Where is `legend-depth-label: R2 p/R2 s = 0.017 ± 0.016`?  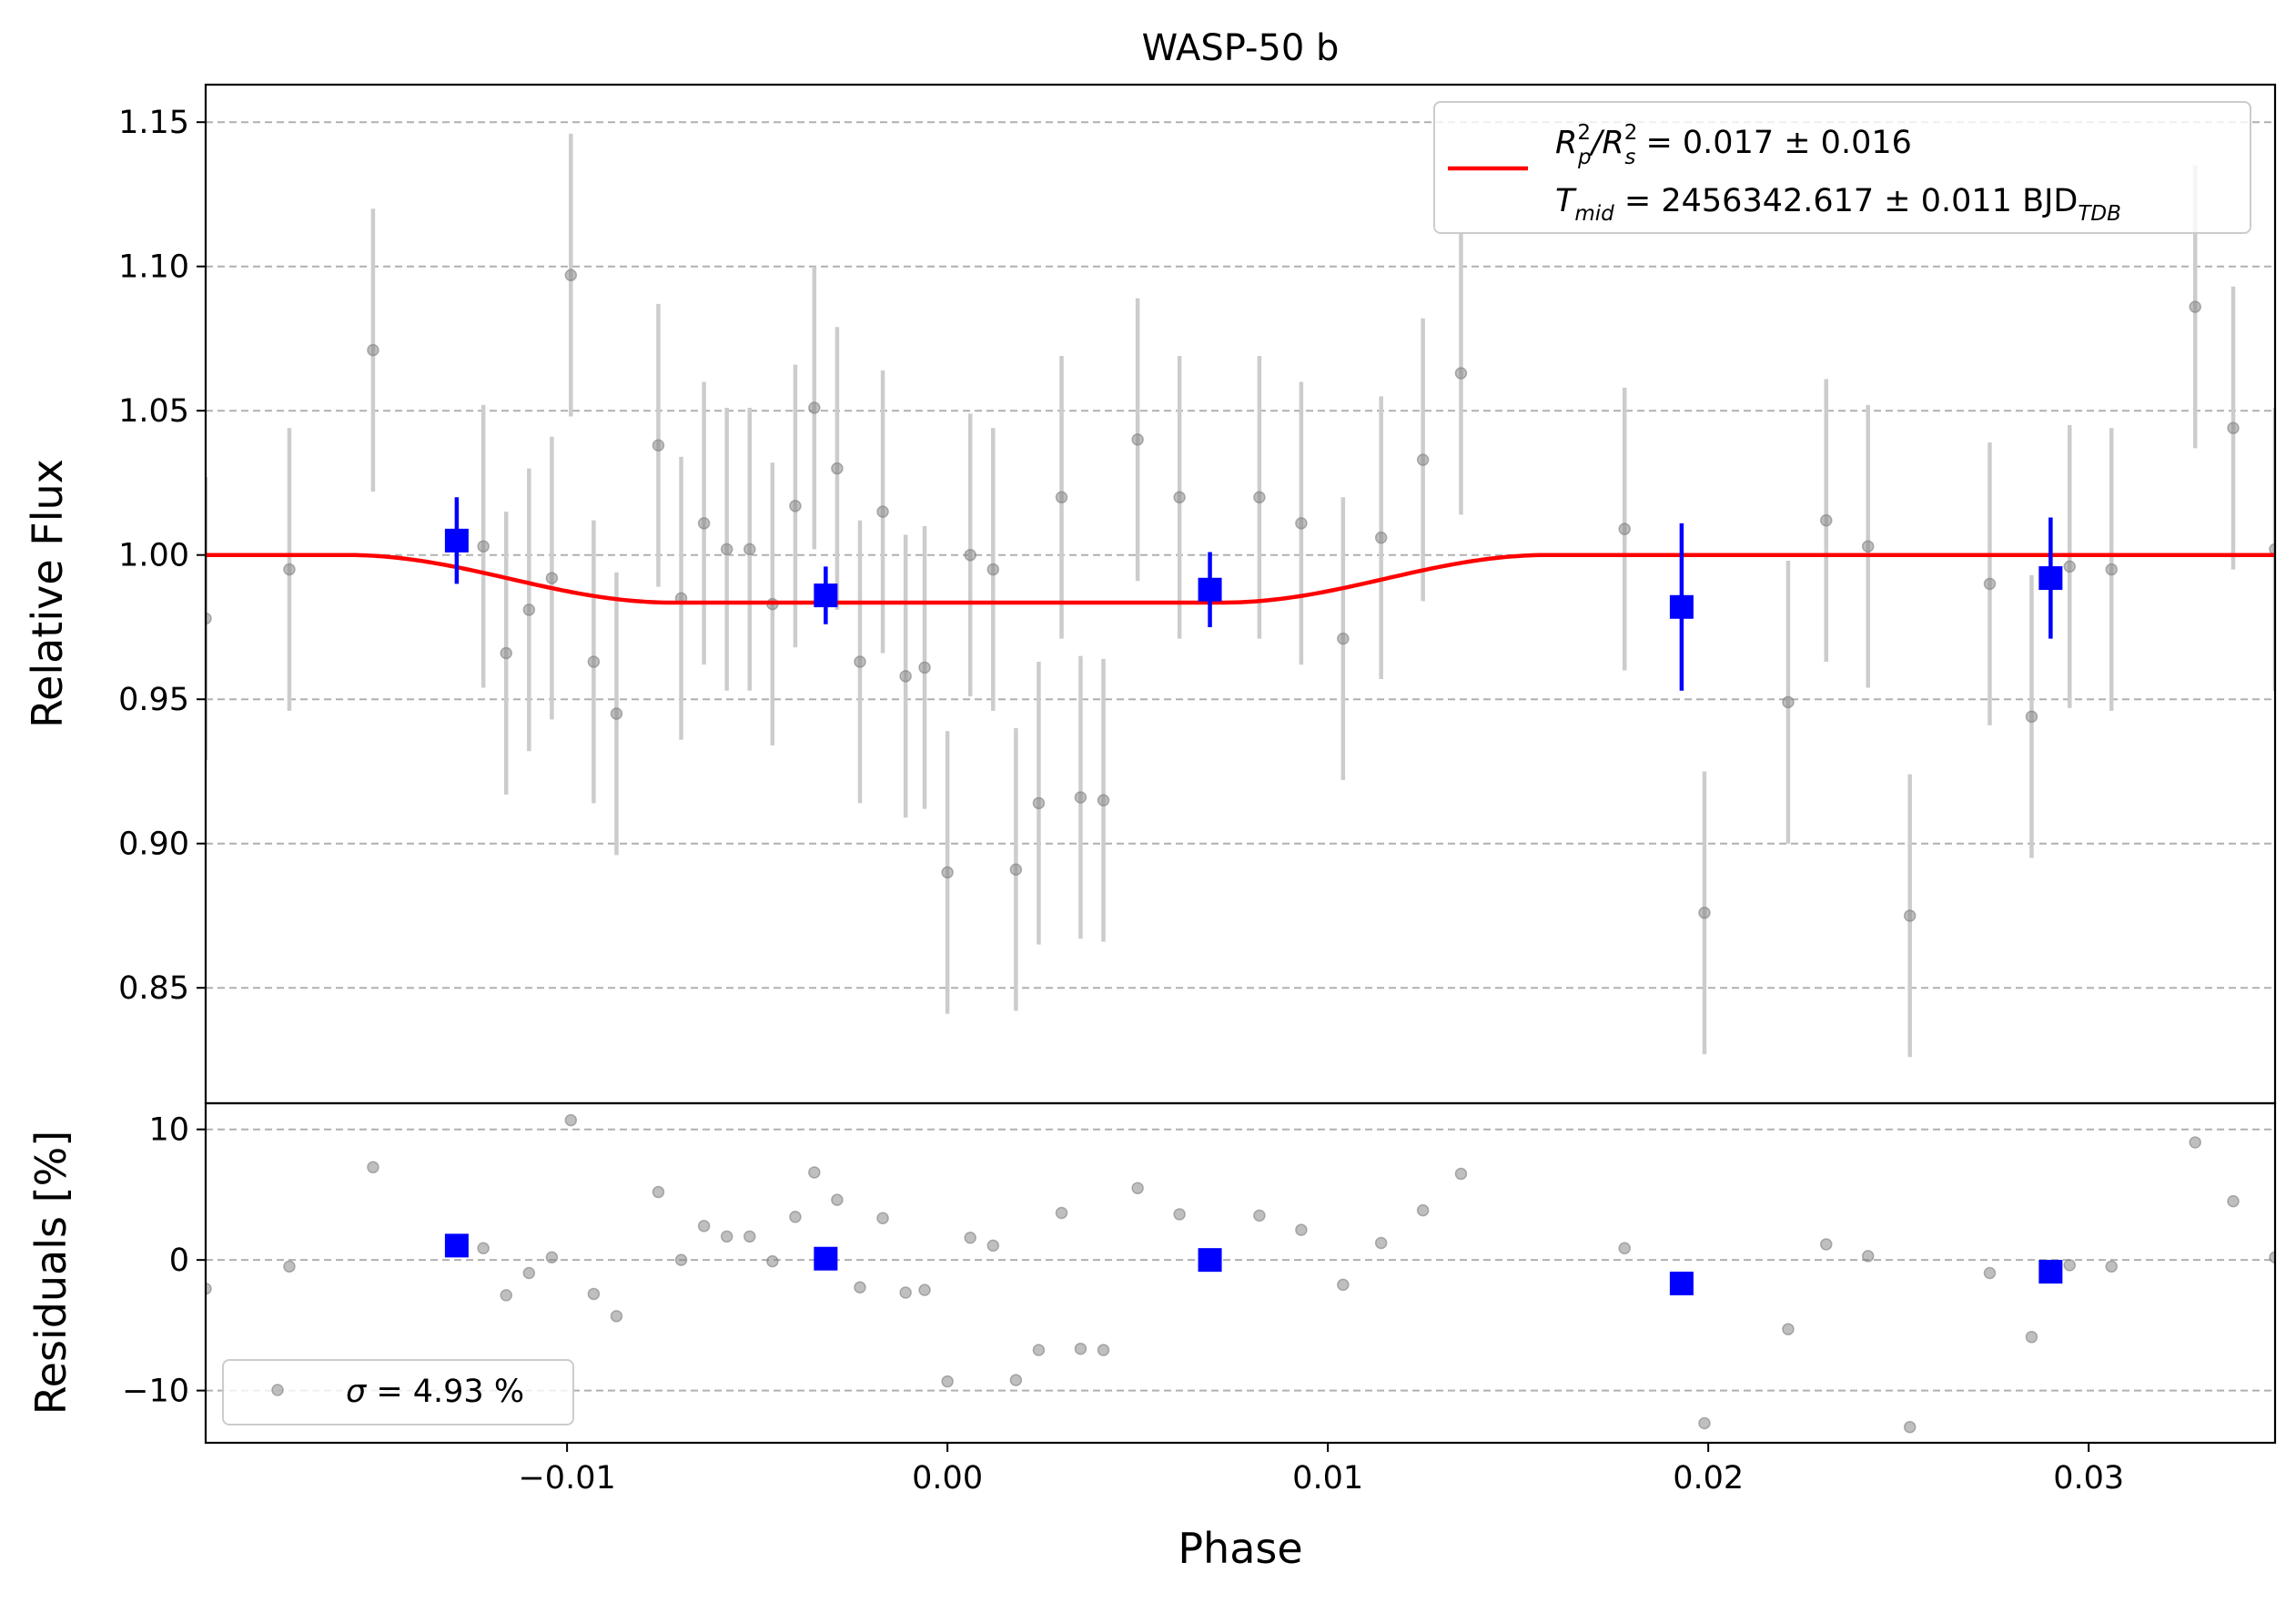 legend-depth-label: R2 p/R2 s = 0.017 ± 0.016 is located at coordinates (1734, 145).